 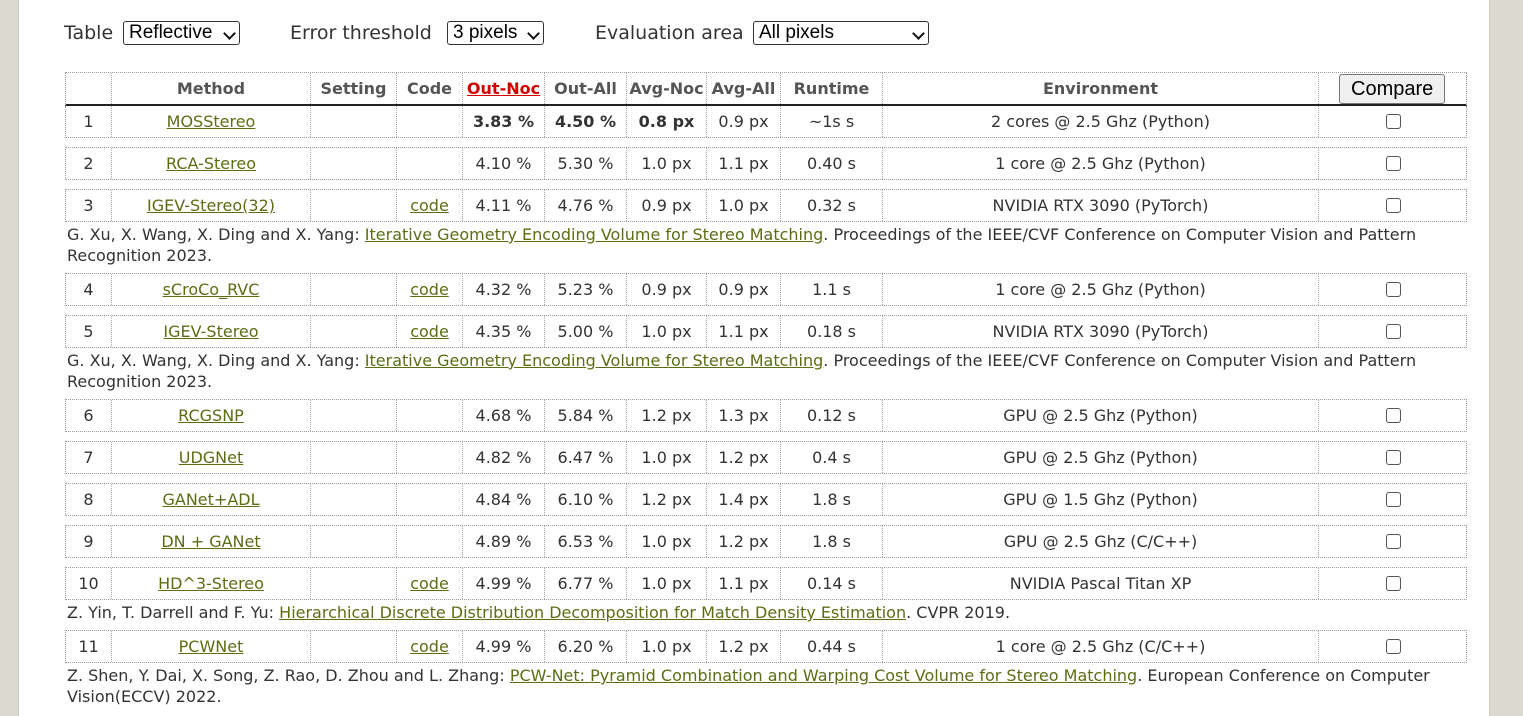 What do you see at coordinates (211, 583) in the screenshot?
I see `method-link: HD^3-Stereo` at bounding box center [211, 583].